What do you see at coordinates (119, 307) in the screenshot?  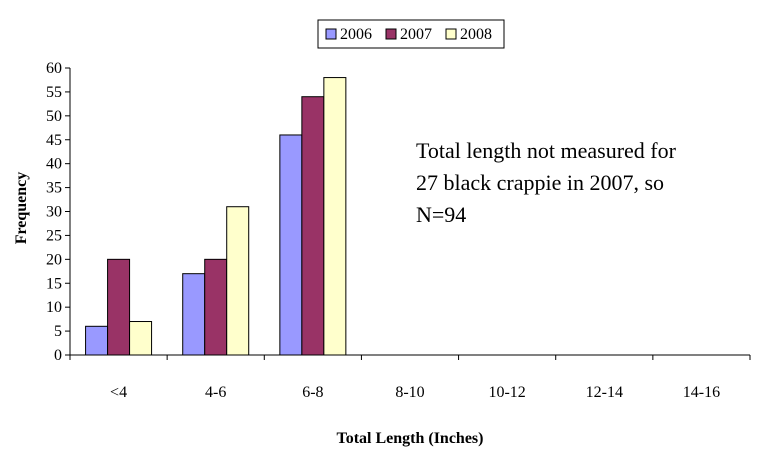 I see `bar-2007-<4` at bounding box center [119, 307].